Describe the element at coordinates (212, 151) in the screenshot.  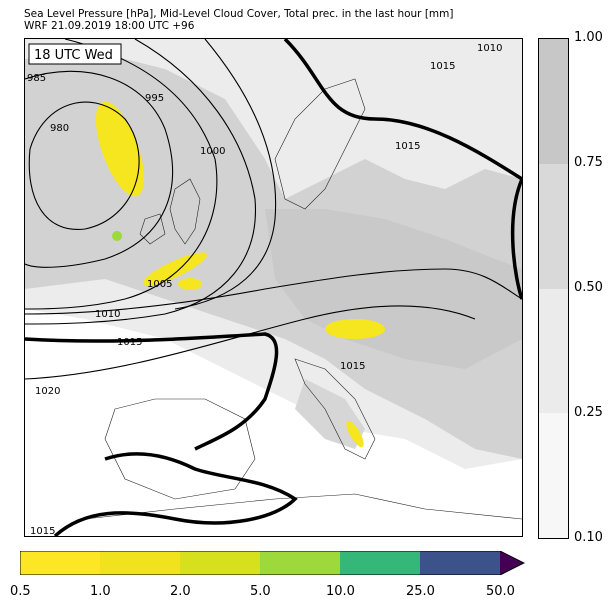
I see `isobar-label: 1000` at that location.